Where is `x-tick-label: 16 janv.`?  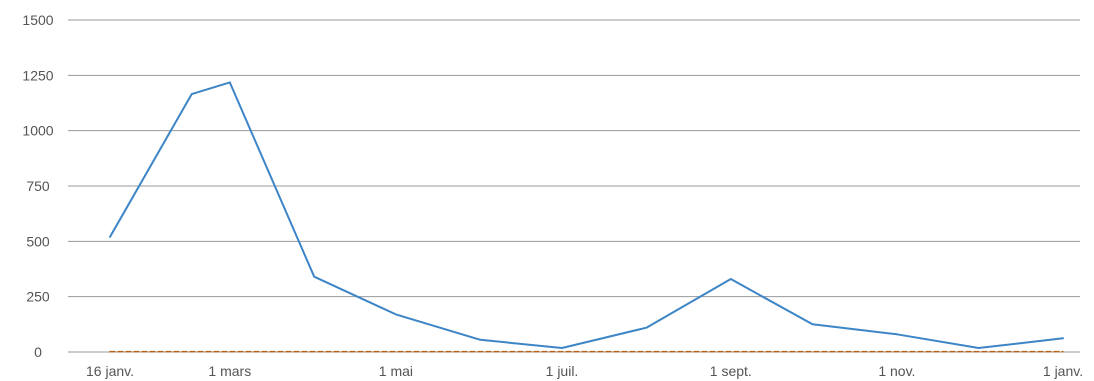 x-tick-label: 16 janv. is located at coordinates (110, 371).